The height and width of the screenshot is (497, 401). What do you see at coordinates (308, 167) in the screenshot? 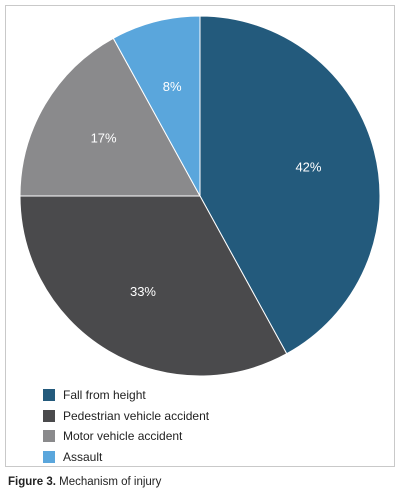
I see `pie-data-label-fall-from-height: 42%` at bounding box center [308, 167].